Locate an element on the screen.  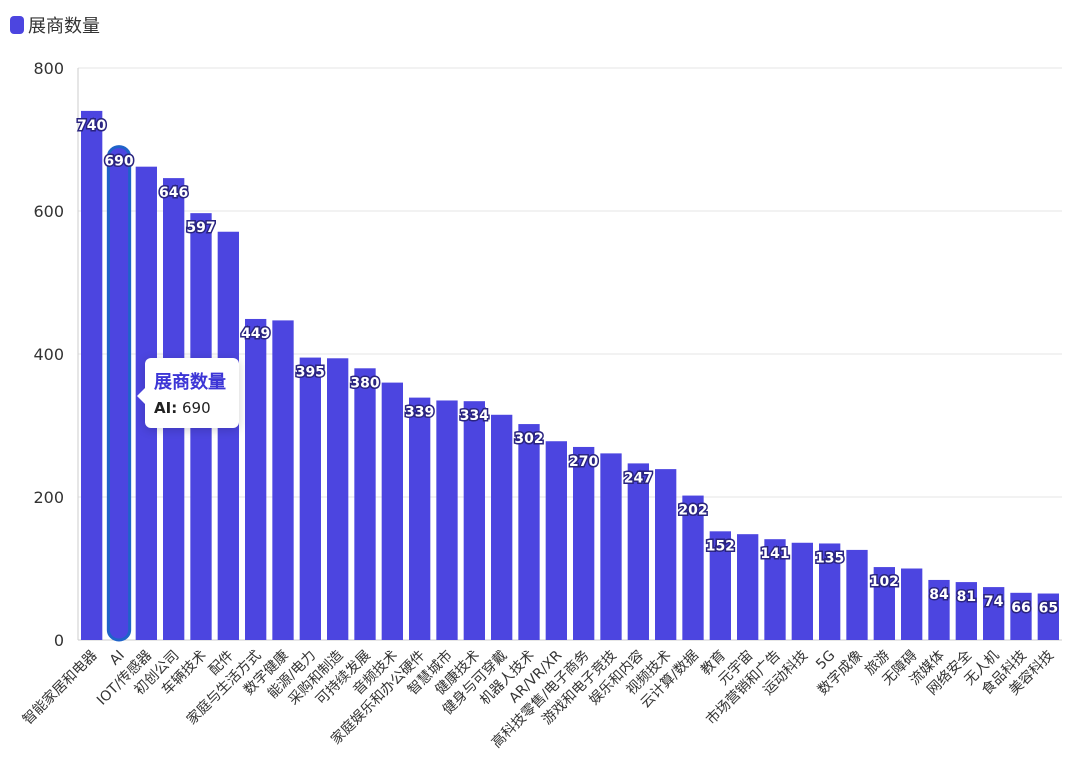
tooltip-row: AI: 690 is located at coordinates (196, 408).